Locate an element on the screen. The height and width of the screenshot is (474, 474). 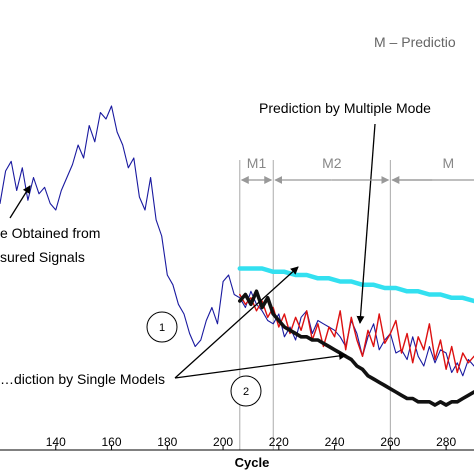
single-model-label: …diction by Single Models is located at coordinates (82, 379).